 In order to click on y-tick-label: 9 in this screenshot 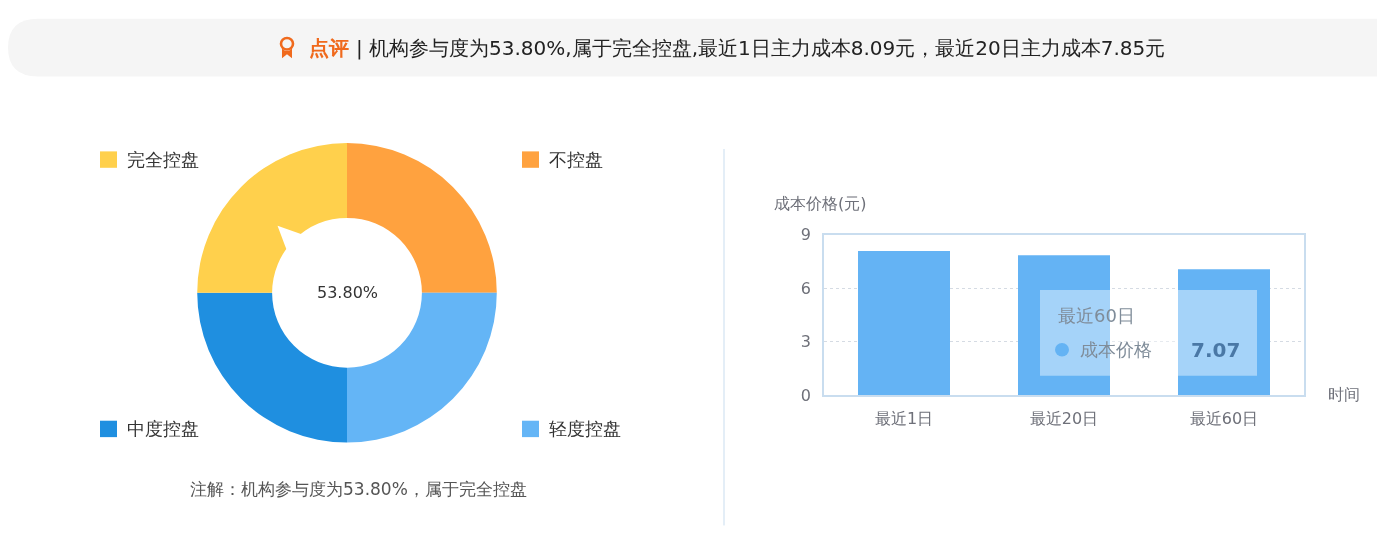, I will do `click(806, 235)`.